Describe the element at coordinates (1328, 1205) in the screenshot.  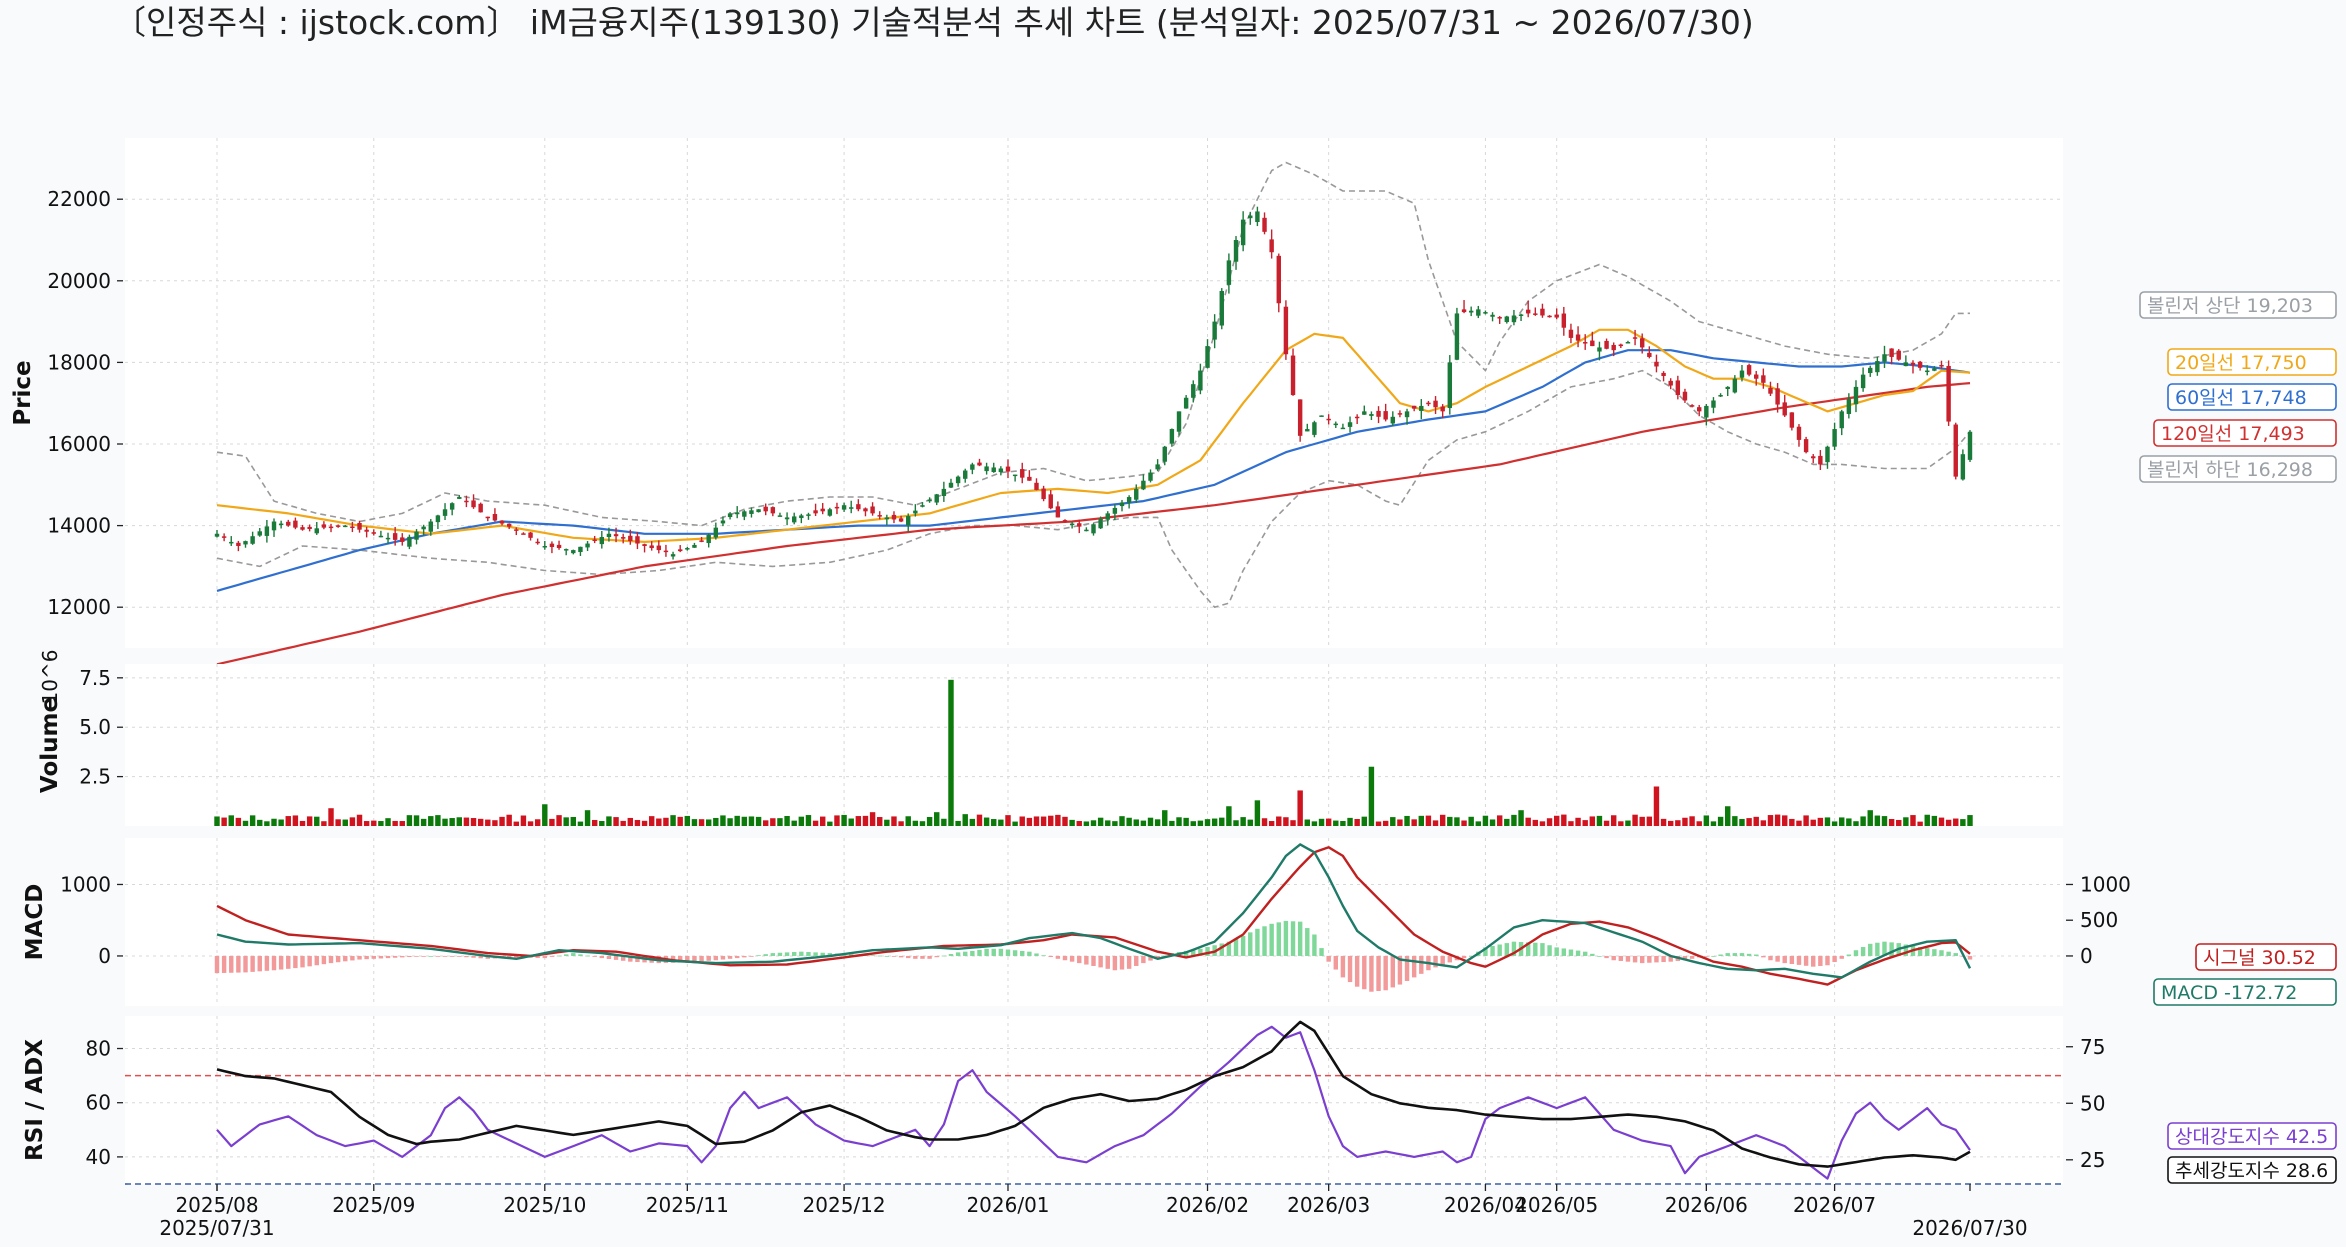
I see `x-tick-label: 2026/03` at that location.